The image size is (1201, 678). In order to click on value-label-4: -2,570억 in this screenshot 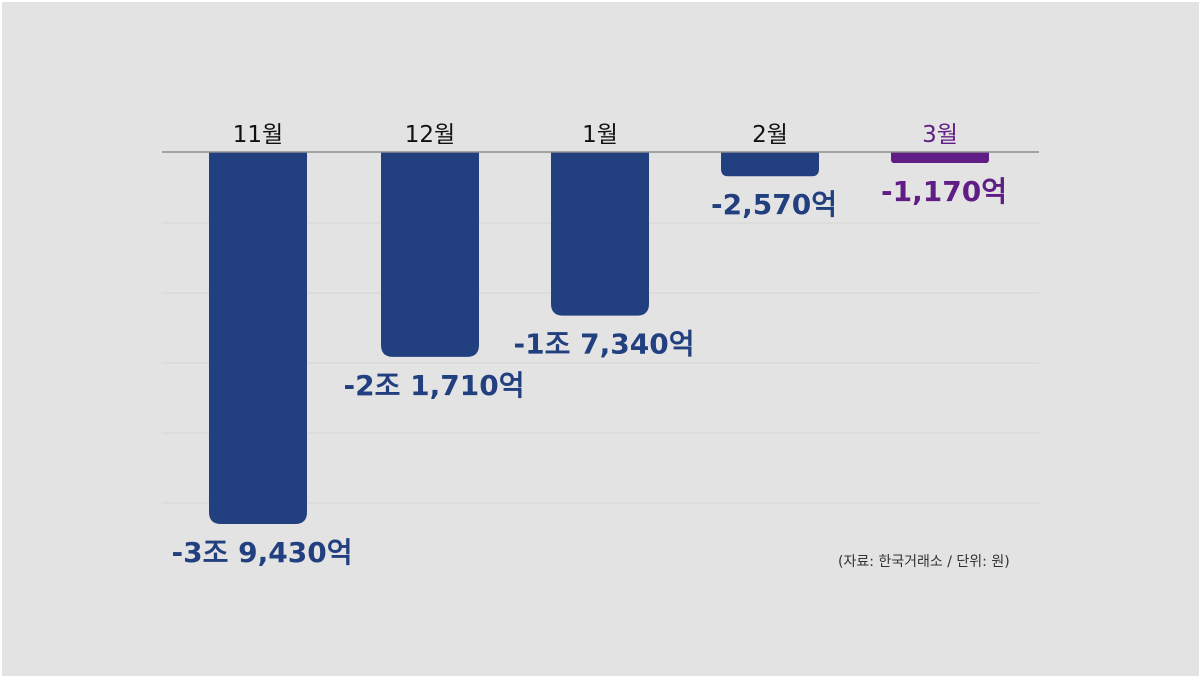, I will do `click(774, 204)`.